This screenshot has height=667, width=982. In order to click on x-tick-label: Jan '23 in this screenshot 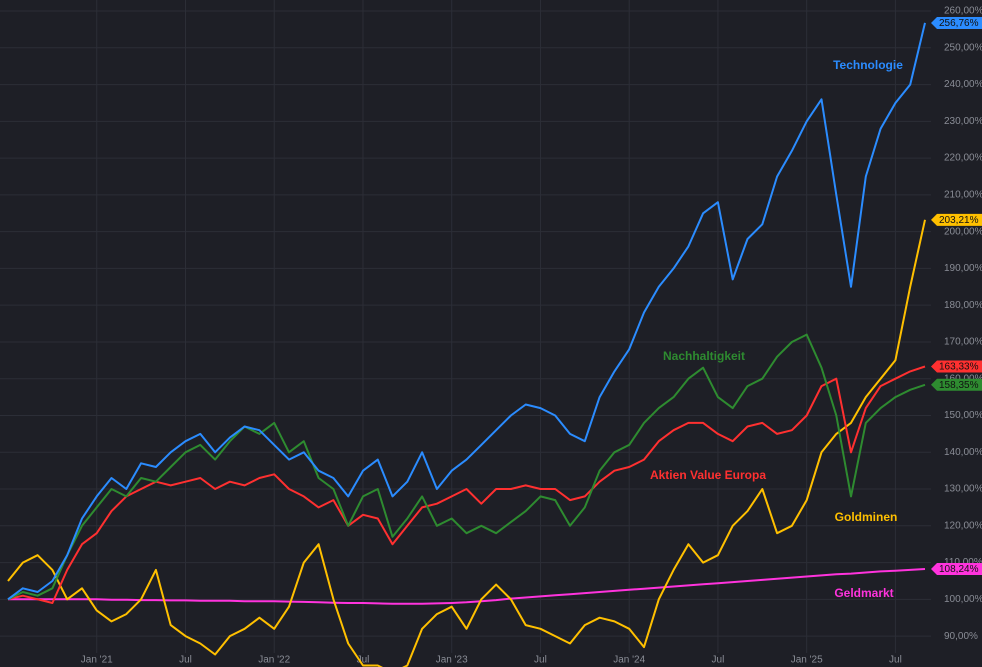, I will do `click(452, 660)`.